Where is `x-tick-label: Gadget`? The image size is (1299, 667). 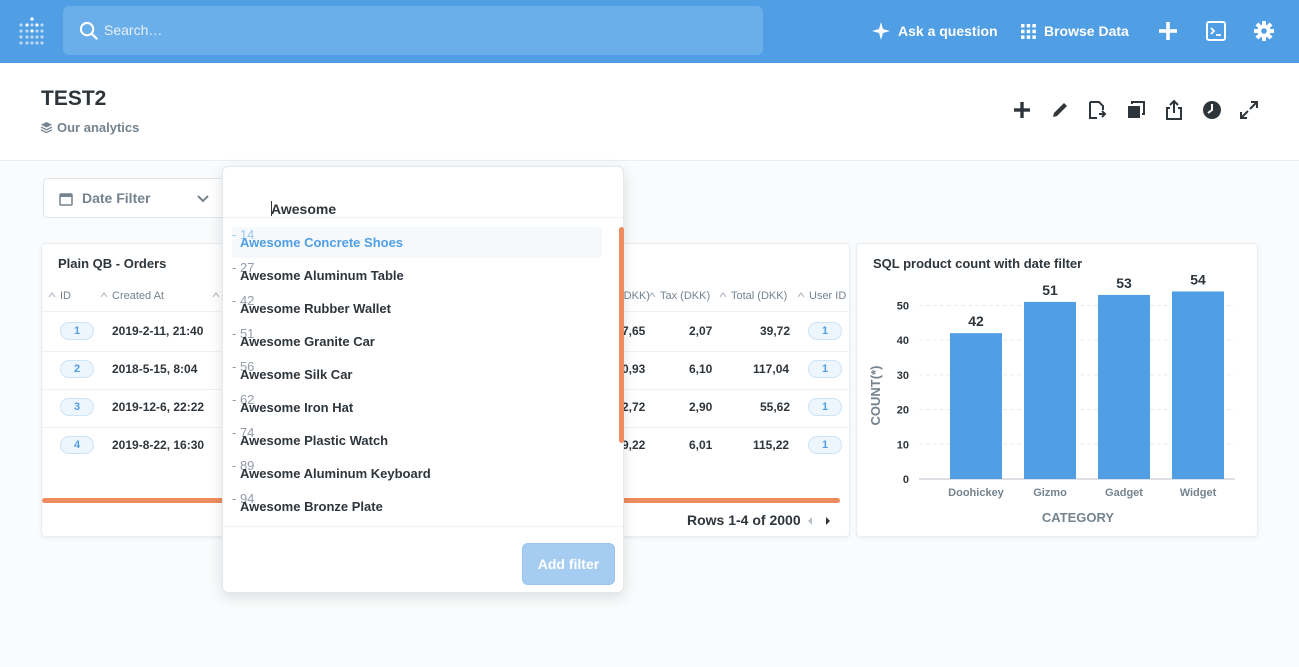 x-tick-label: Gadget is located at coordinates (1124, 493).